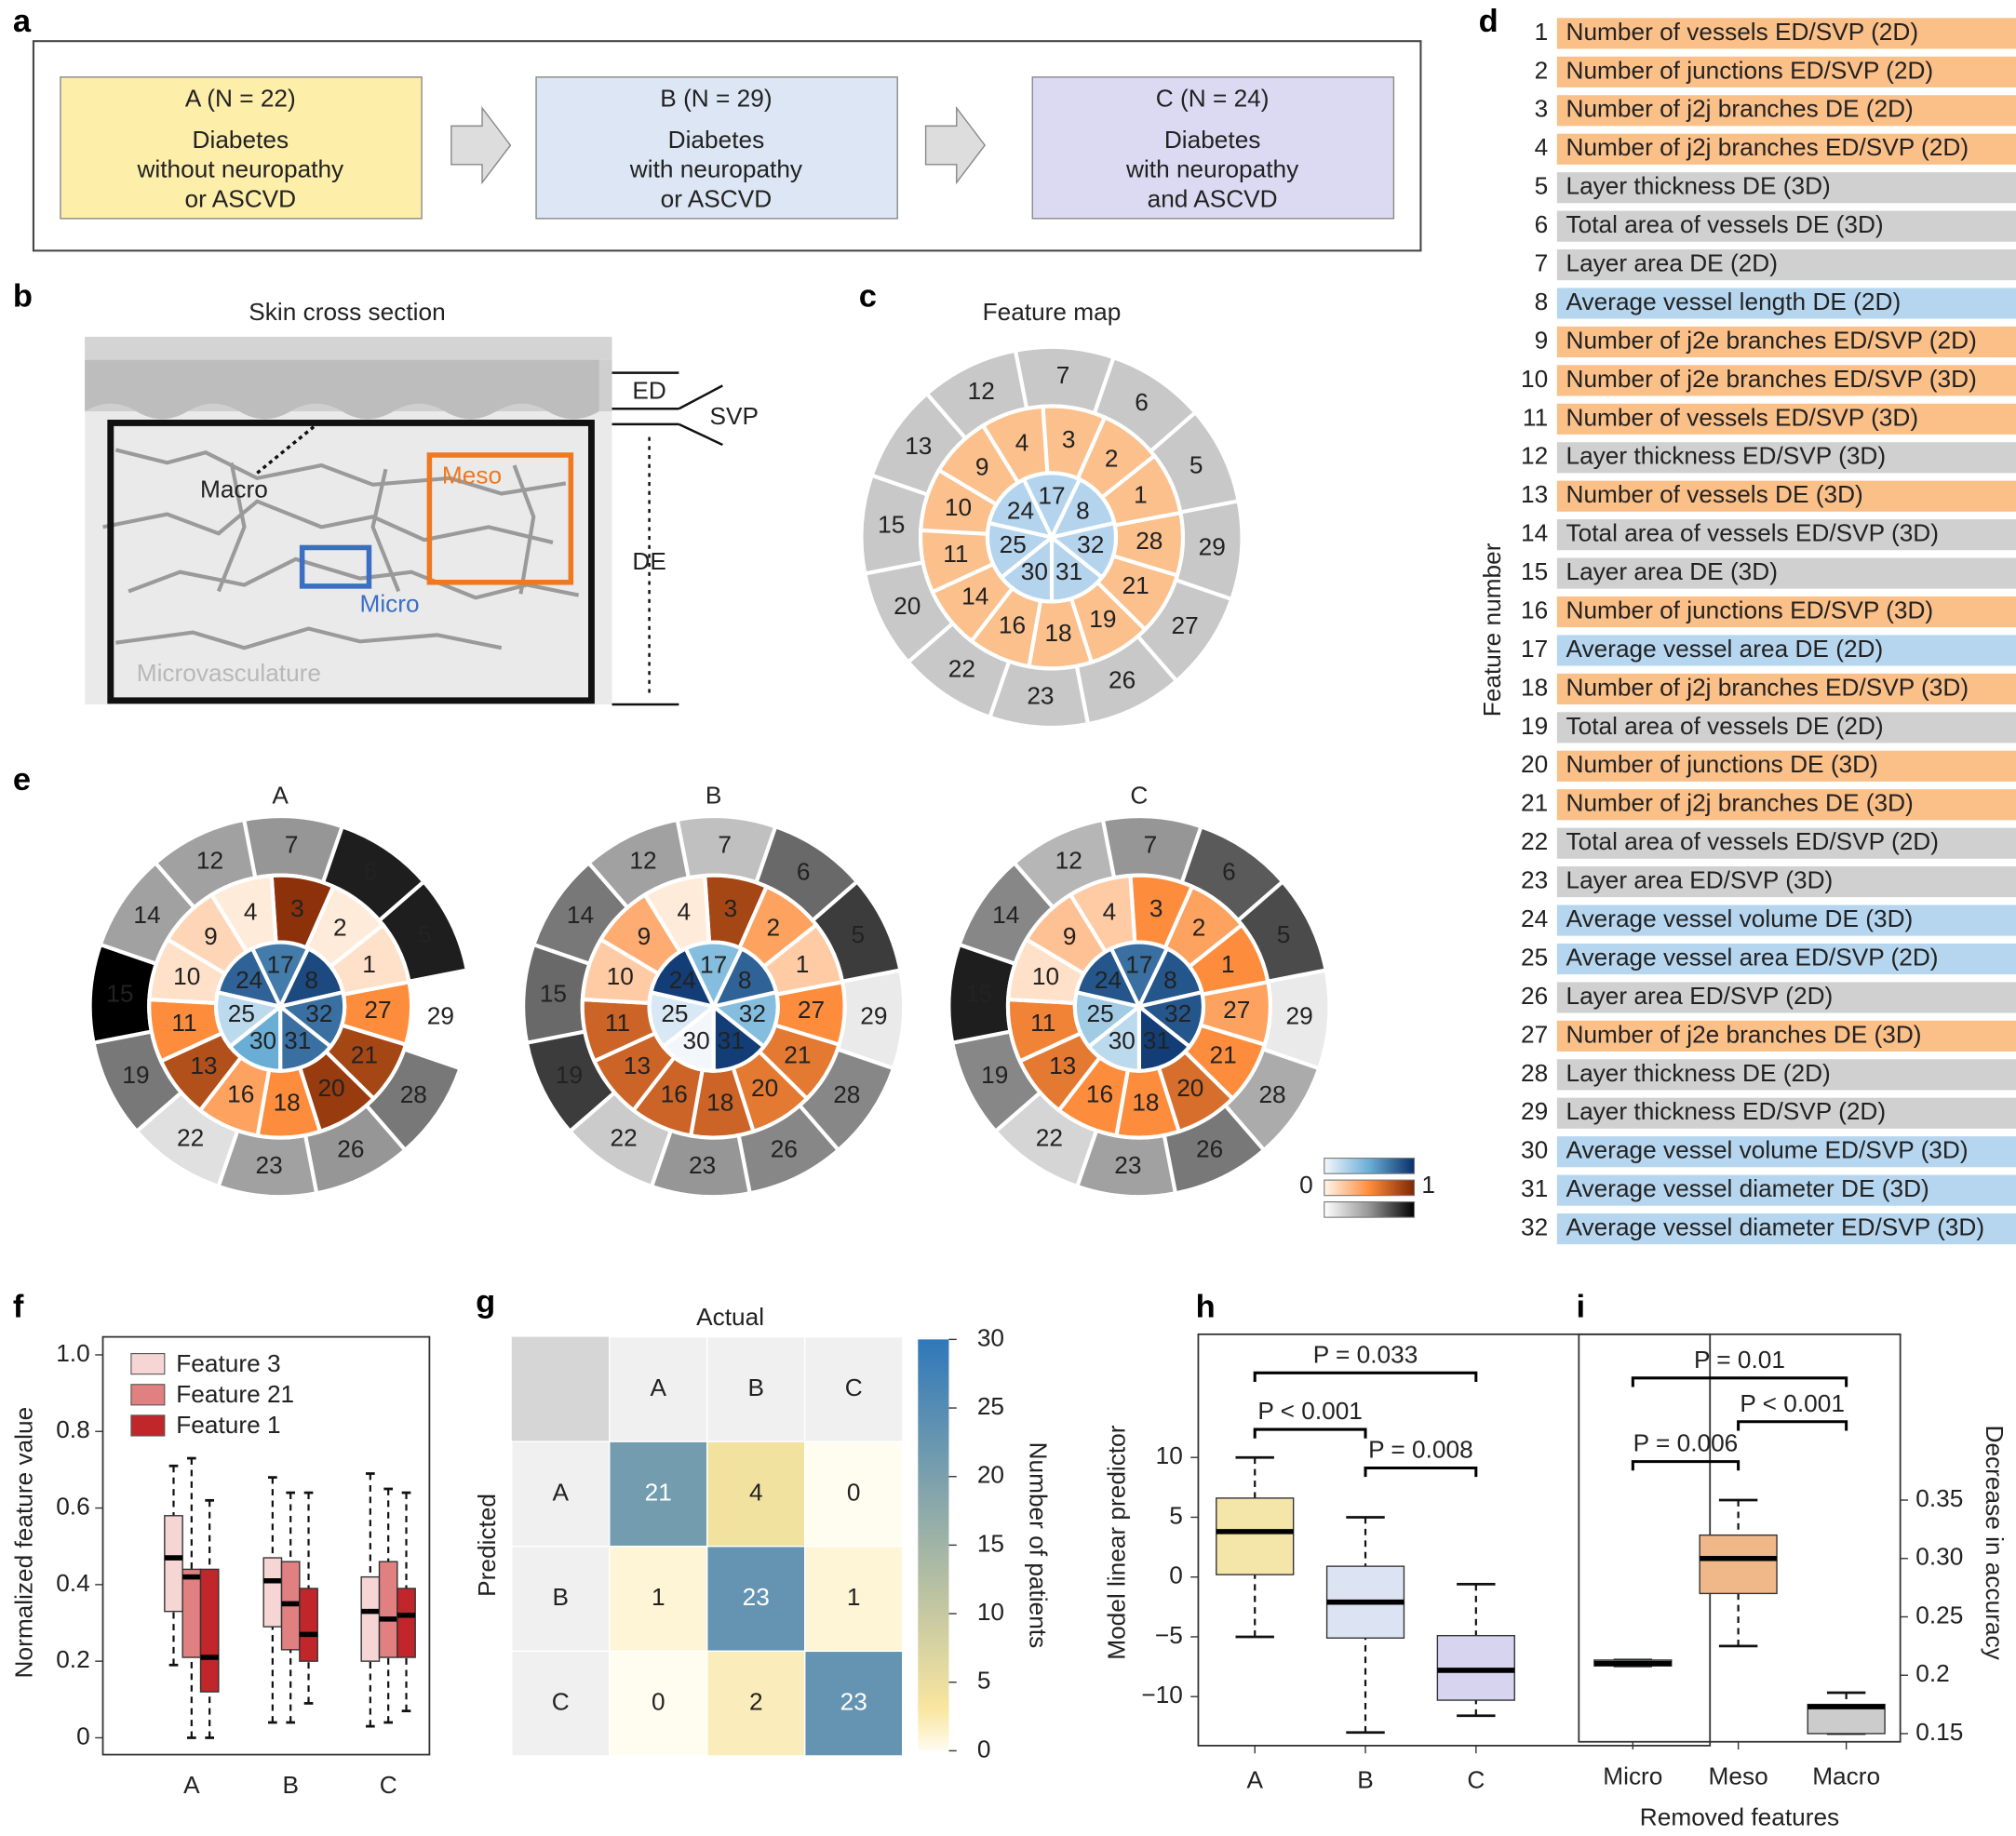 Image resolution: width=2016 pixels, height=1836 pixels. What do you see at coordinates (1049, 1138) in the screenshot?
I see `wheel-label: 22` at bounding box center [1049, 1138].